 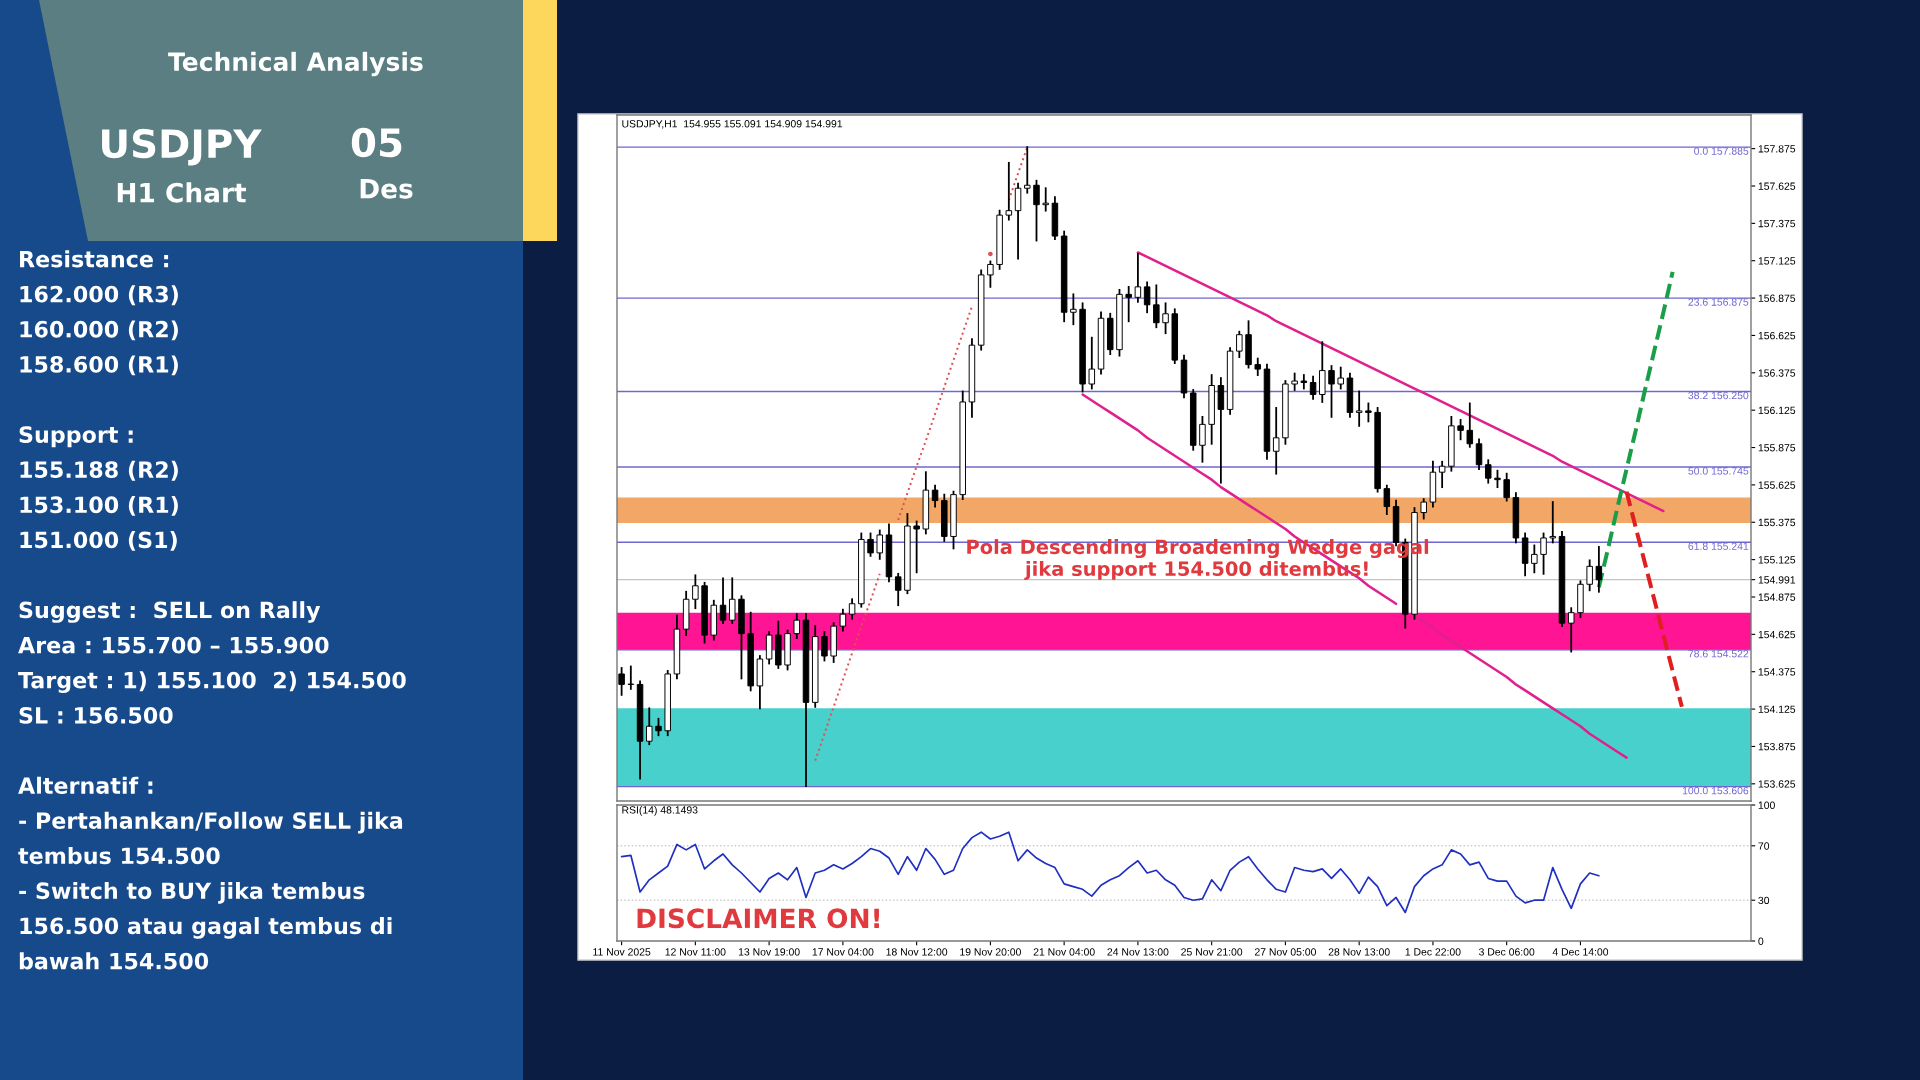 What do you see at coordinates (1764, 900) in the screenshot?
I see `y-tick-label: 30` at bounding box center [1764, 900].